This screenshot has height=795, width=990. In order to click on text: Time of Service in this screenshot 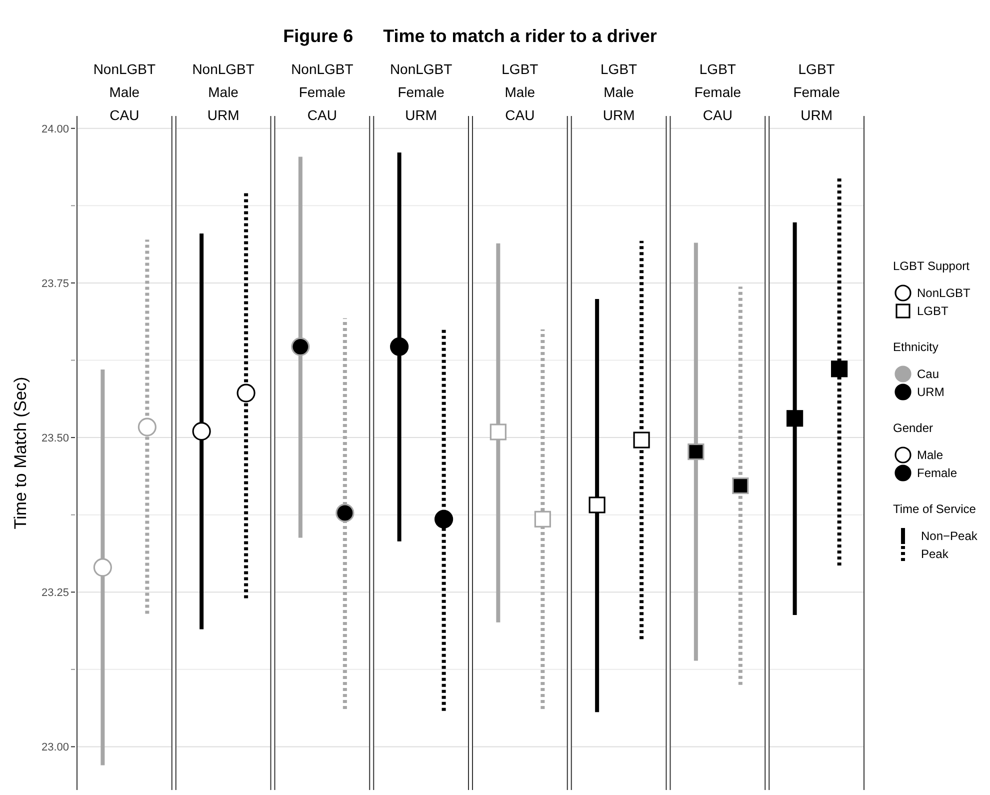, I will do `click(934, 509)`.